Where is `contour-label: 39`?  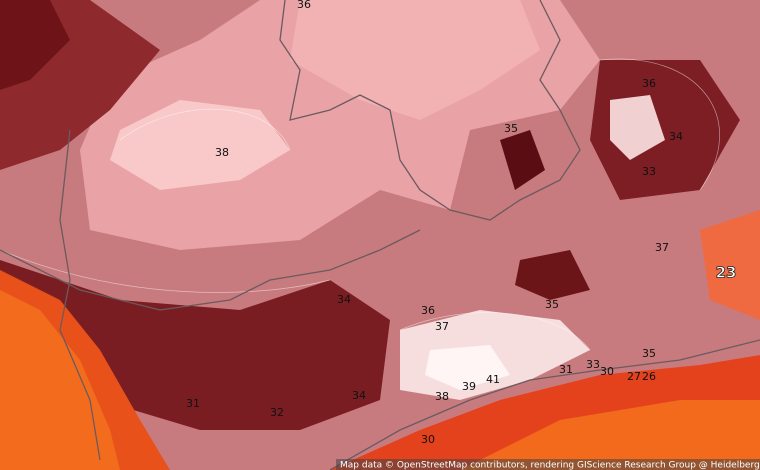
contour-label: 39 is located at coordinates (469, 386).